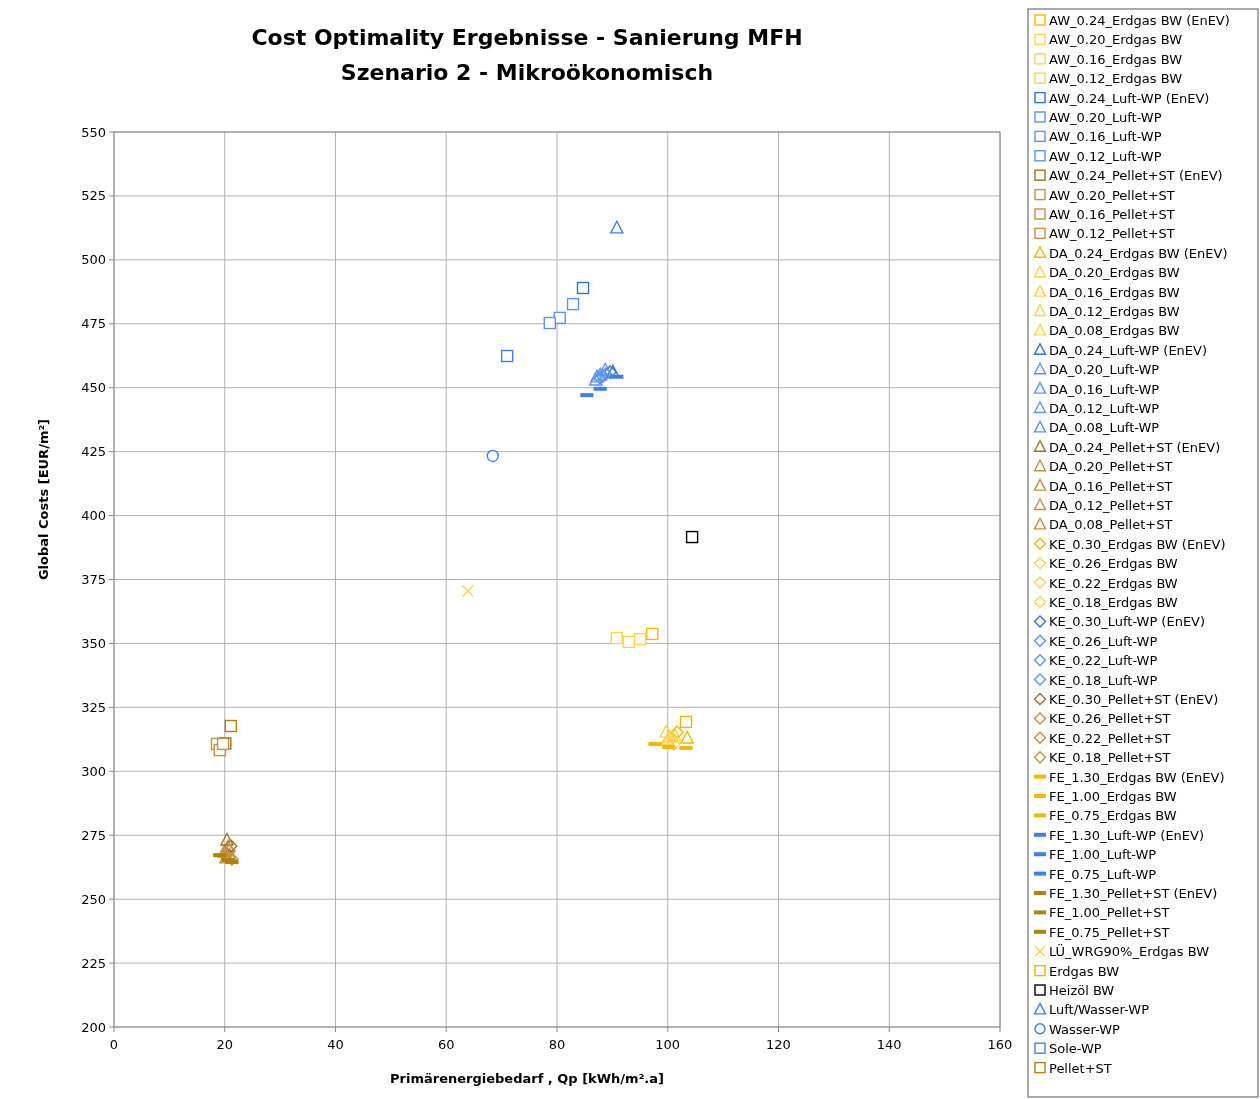 The image size is (1260, 1099). Describe the element at coordinates (1105, 117) in the screenshot. I see `legend-label: AW_0.20_Luft-WP` at that location.